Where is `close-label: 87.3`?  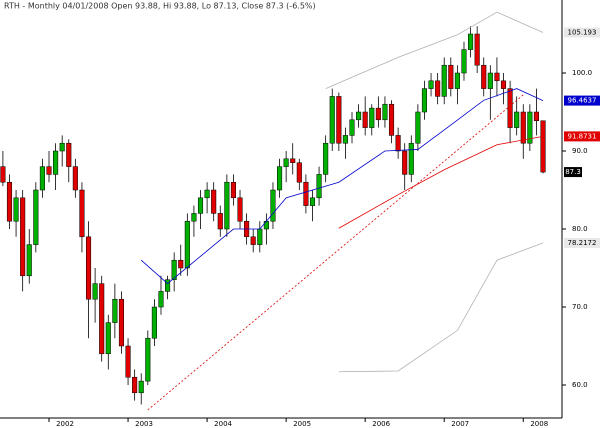
close-label: 87.3 is located at coordinates (573, 172).